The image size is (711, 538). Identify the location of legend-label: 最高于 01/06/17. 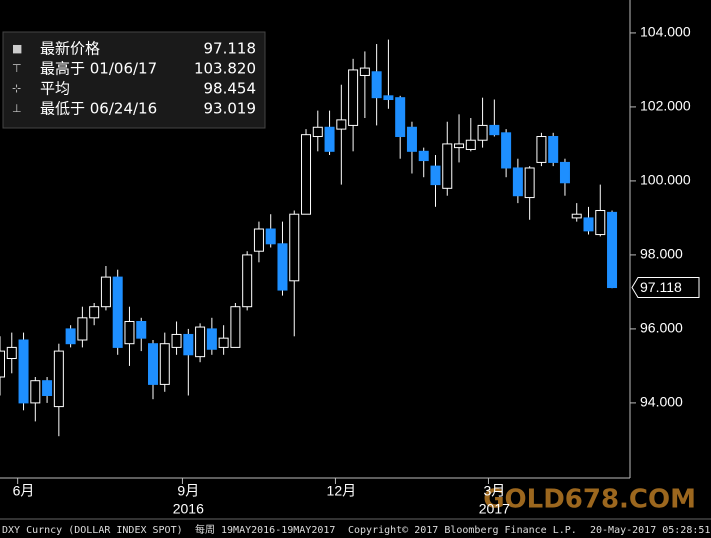
(98, 69).